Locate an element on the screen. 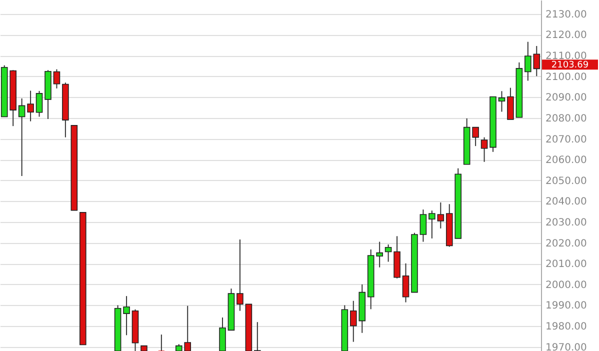 The height and width of the screenshot is (351, 599). y-tick-label: 2120.00 is located at coordinates (566, 36).